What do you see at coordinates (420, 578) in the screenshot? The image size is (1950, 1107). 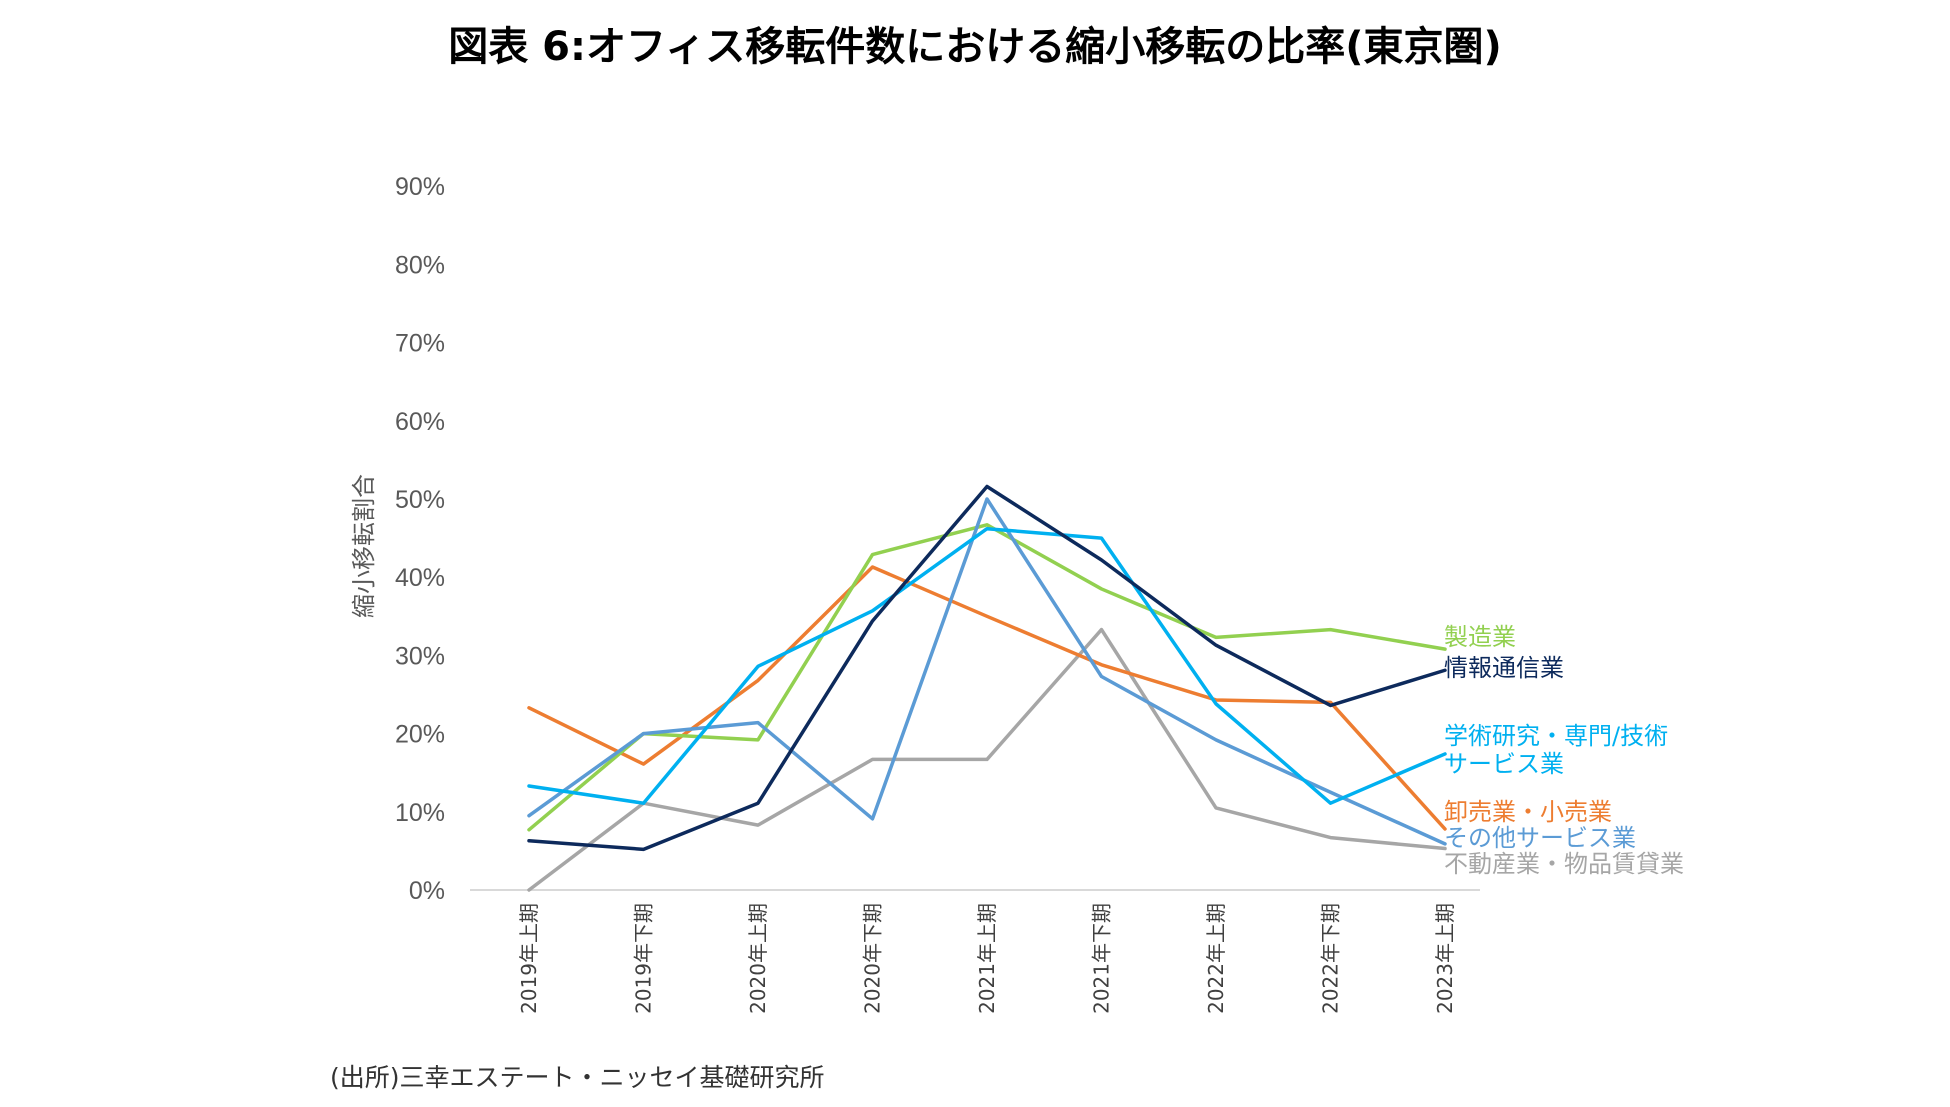 I see `y-tick-label: 40%` at bounding box center [420, 578].